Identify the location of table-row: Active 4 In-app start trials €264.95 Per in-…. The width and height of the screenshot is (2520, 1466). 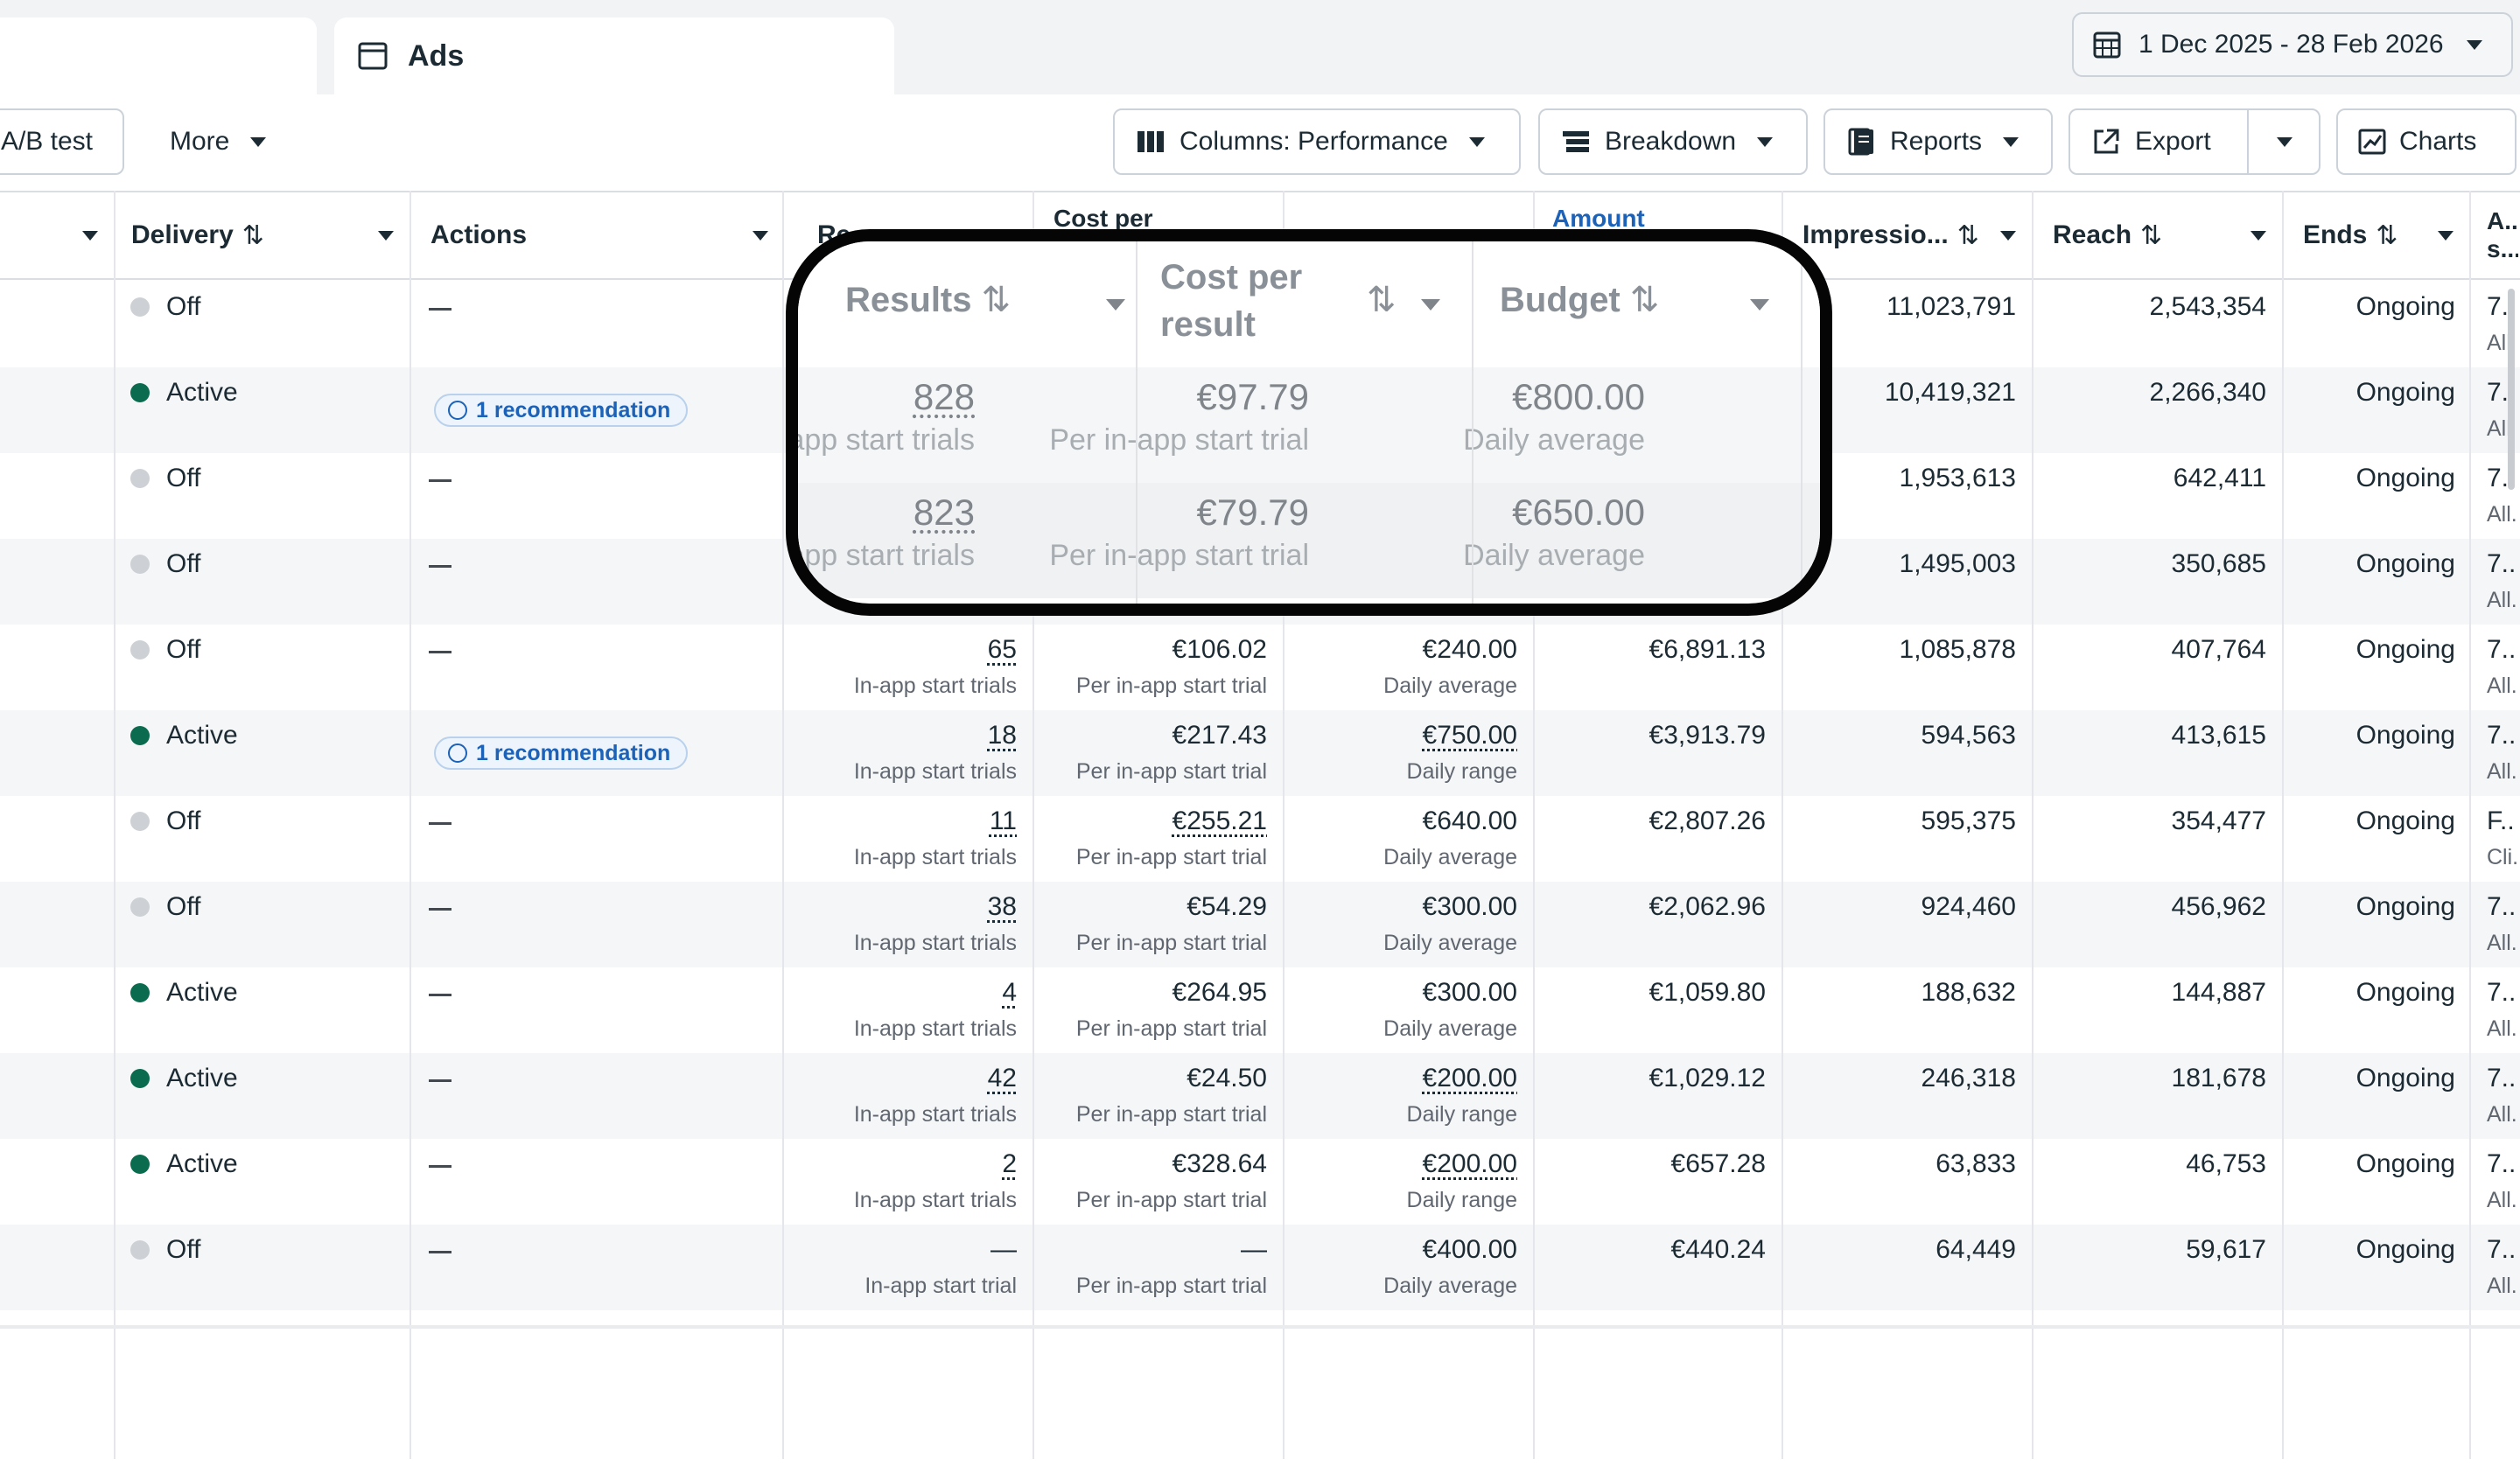
(1260, 1010).